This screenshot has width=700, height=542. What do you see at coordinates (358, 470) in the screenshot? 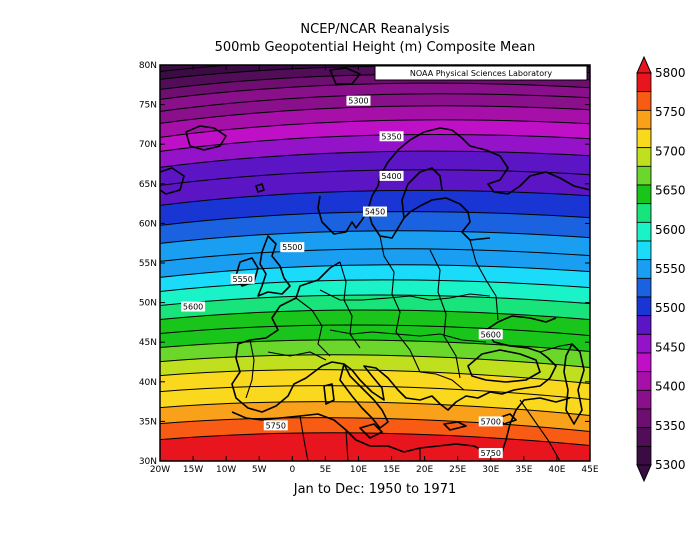
I see `lon-tick-label: 10E` at bounding box center [358, 470].